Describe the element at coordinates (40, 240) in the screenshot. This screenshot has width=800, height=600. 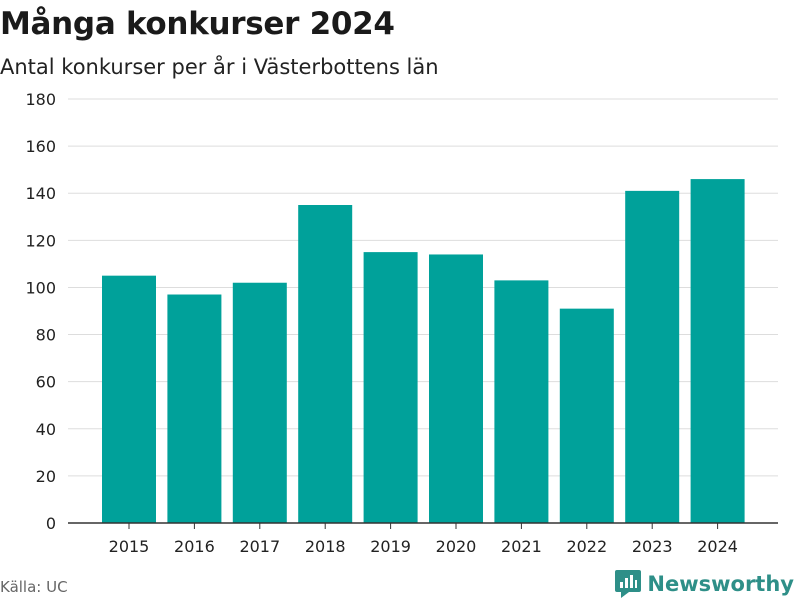
I see `y-tick-label: 120` at that location.